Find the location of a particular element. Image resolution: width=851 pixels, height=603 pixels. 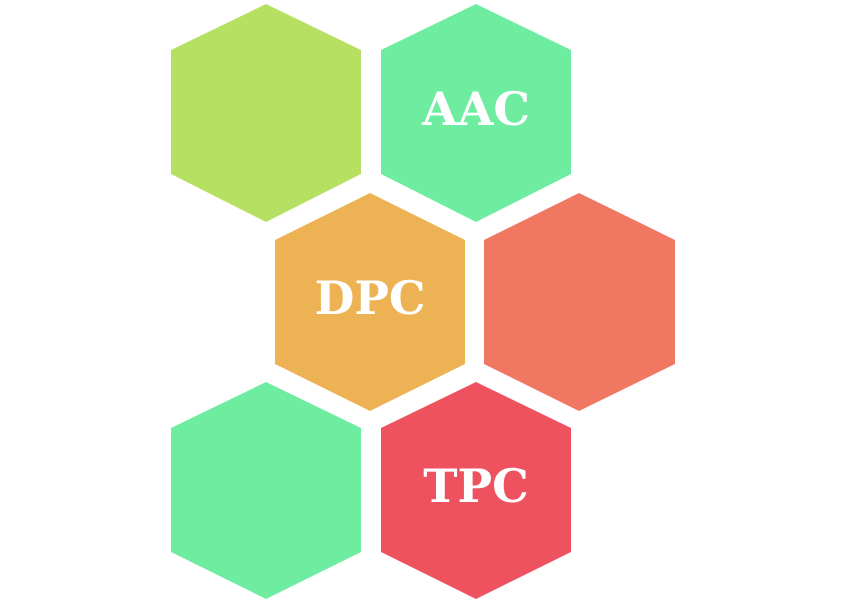

hex-bottom-left is located at coordinates (266, 490).